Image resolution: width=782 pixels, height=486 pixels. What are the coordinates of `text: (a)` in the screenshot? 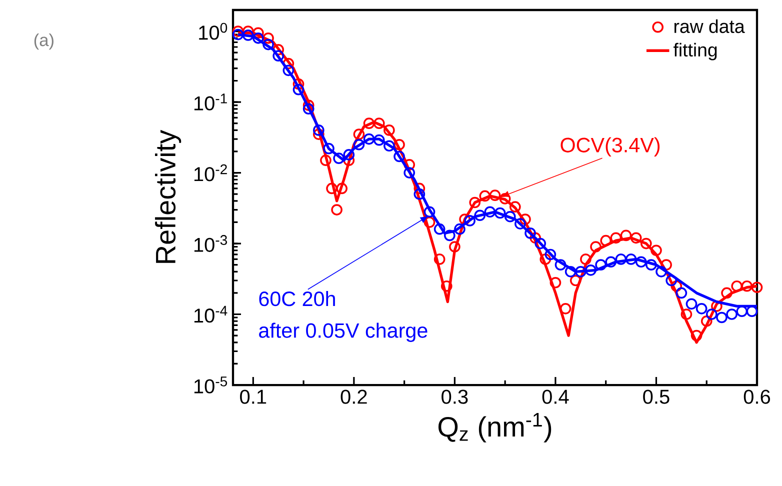 It's located at (44, 41).